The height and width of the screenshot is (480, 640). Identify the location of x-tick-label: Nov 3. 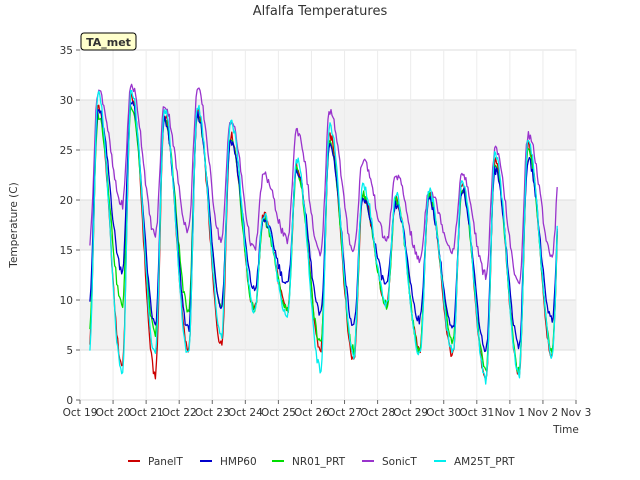
(576, 413).